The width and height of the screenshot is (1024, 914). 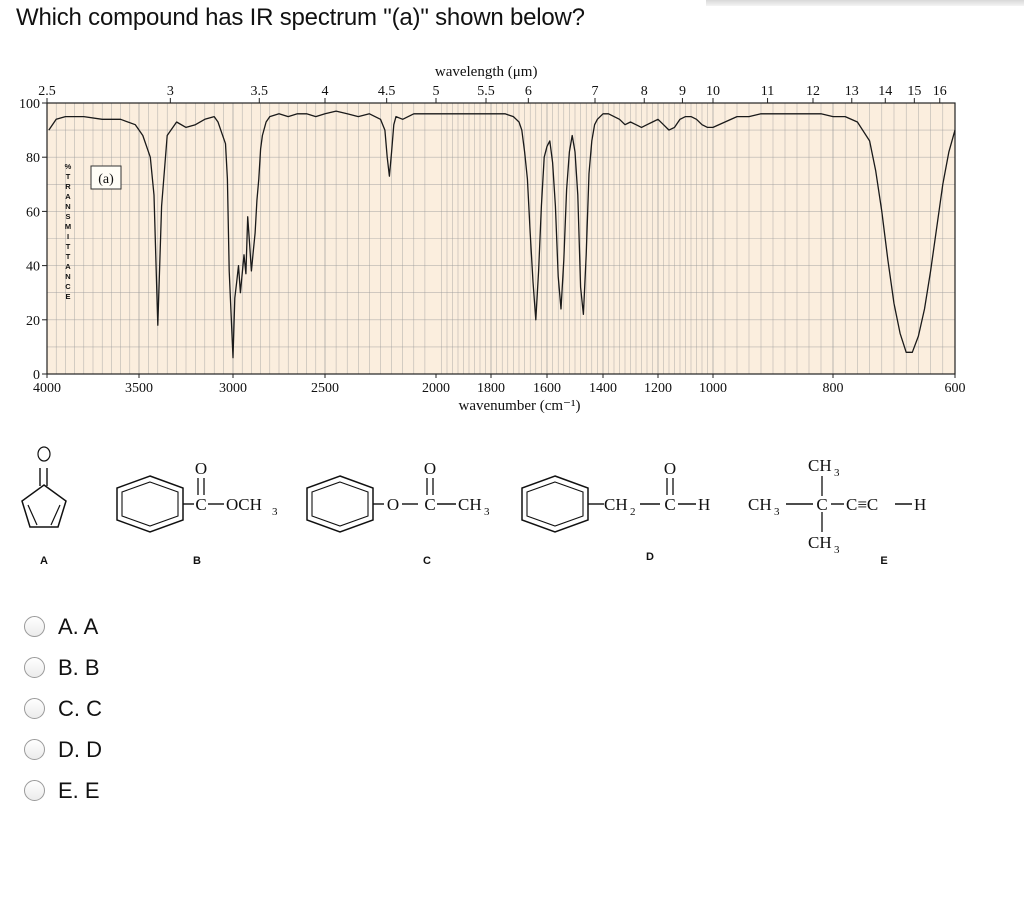 I want to click on svg-text: 2, so click(x=633, y=512).